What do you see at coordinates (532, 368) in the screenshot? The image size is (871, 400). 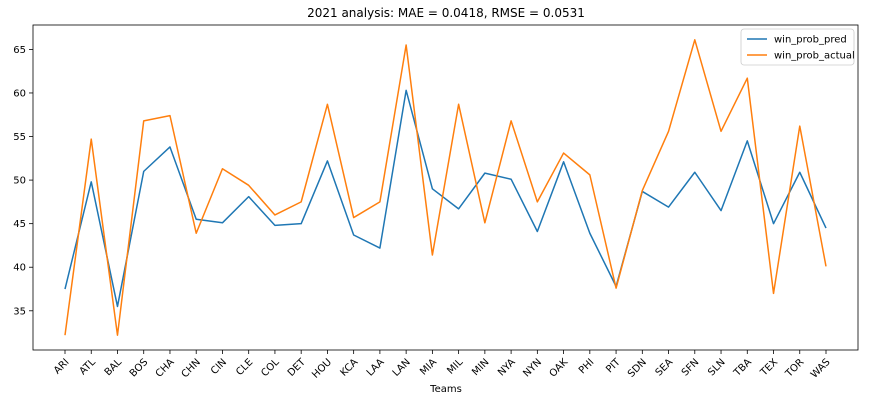 I see `x-tick-label: NYN` at bounding box center [532, 368].